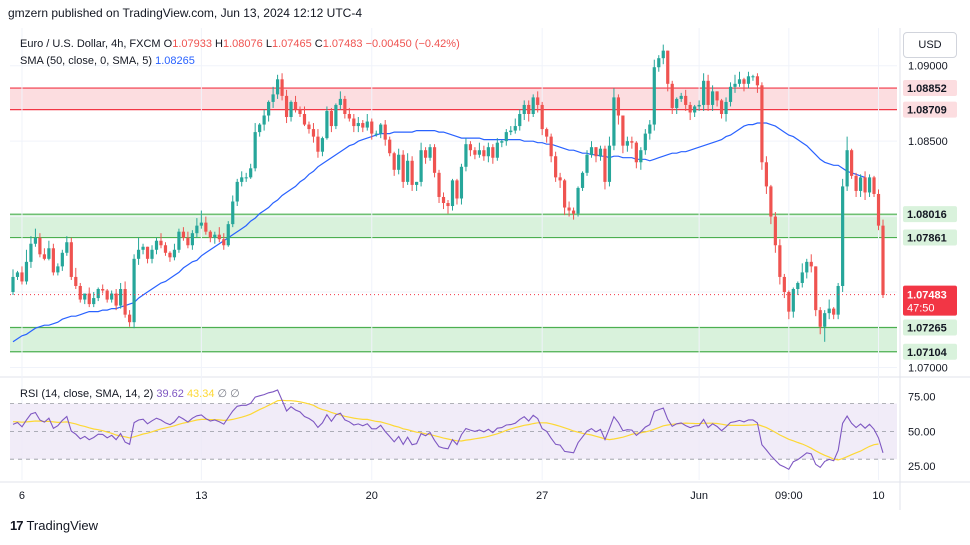  What do you see at coordinates (319, 44) in the screenshot?
I see `legend-value: C` at bounding box center [319, 44].